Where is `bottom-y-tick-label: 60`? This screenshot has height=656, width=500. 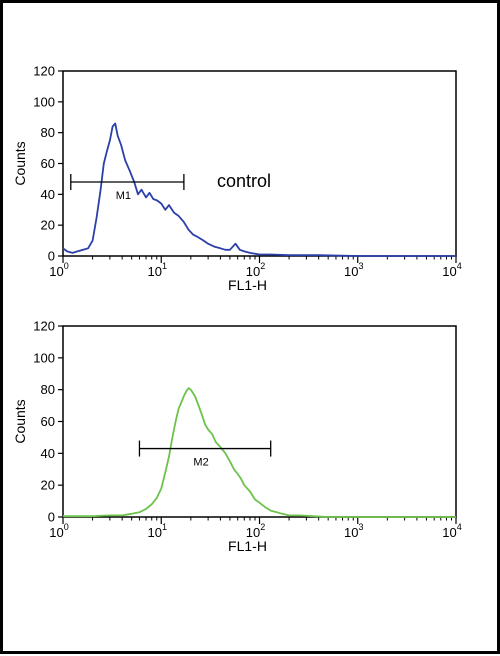 bottom-y-tick-label: 60 is located at coordinates (48, 421).